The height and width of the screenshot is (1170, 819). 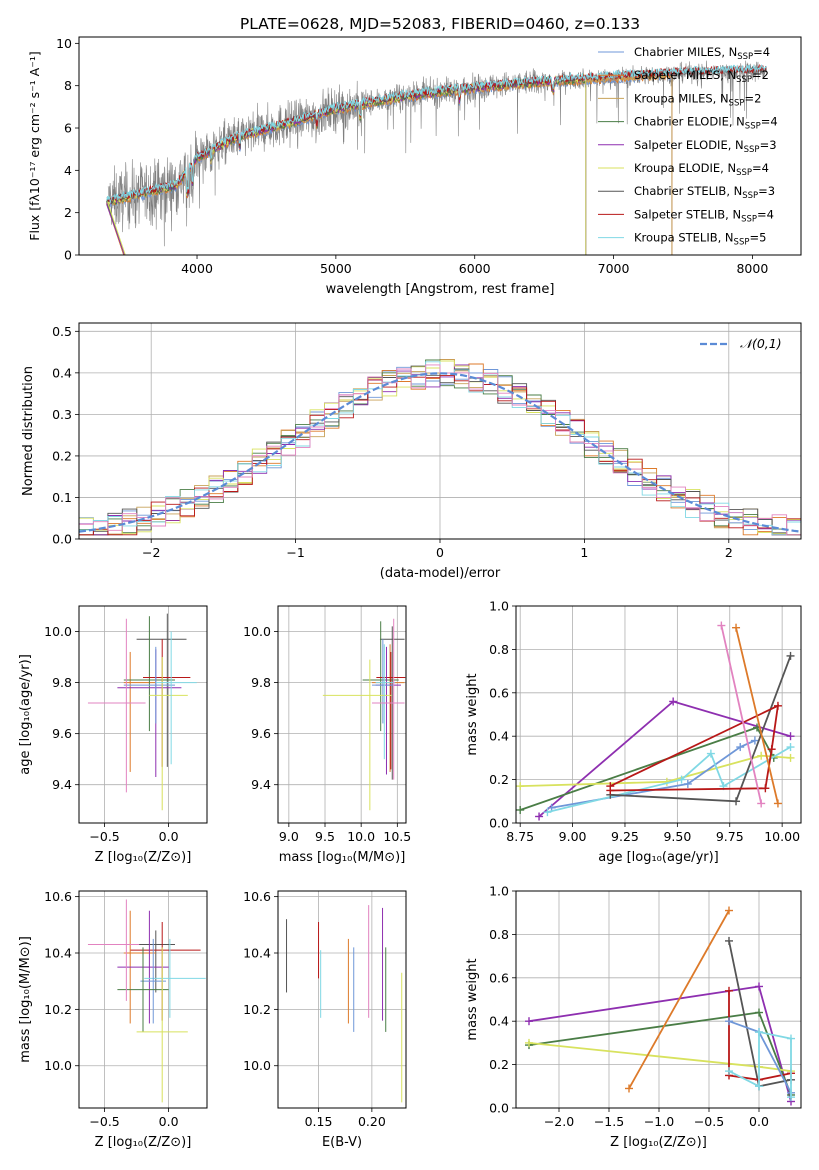 I want to click on x-tick-label: −1.5, so click(x=609, y=1121).